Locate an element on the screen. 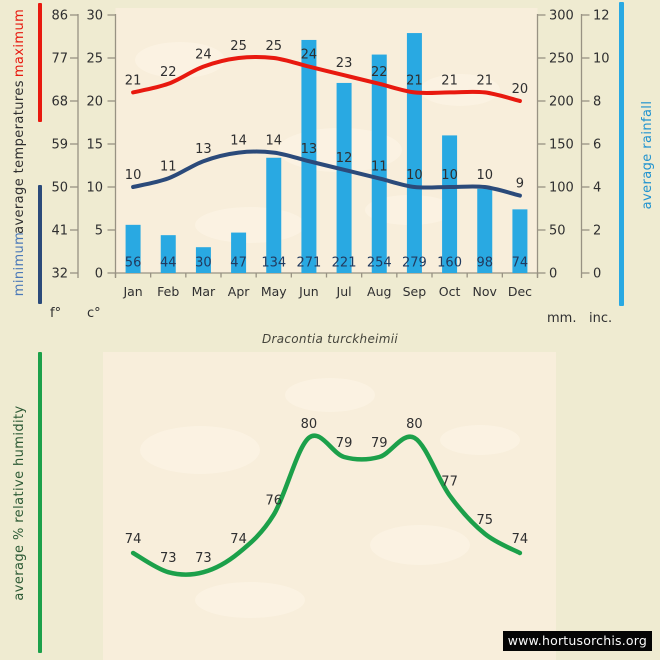 The width and height of the screenshot is (660, 660). mm-axis-tick-label: 50 is located at coordinates (557, 231).